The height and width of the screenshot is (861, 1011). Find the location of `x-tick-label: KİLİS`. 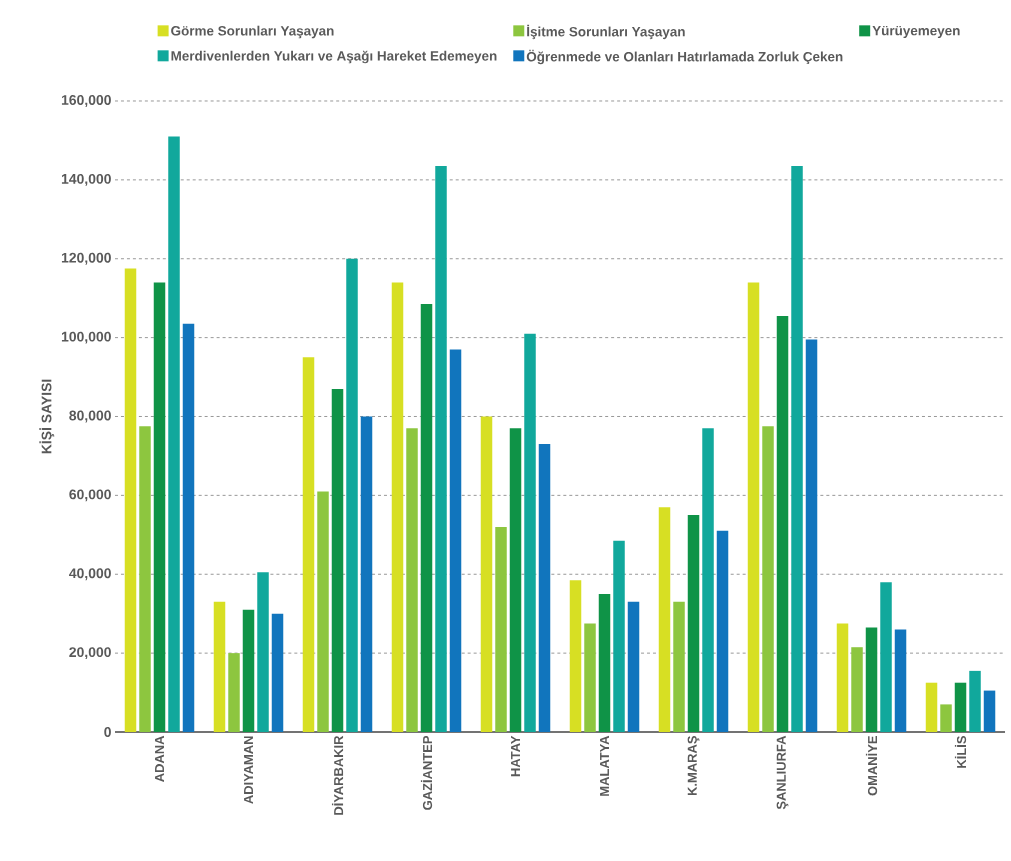

x-tick-label: KİLİS is located at coordinates (960, 752).